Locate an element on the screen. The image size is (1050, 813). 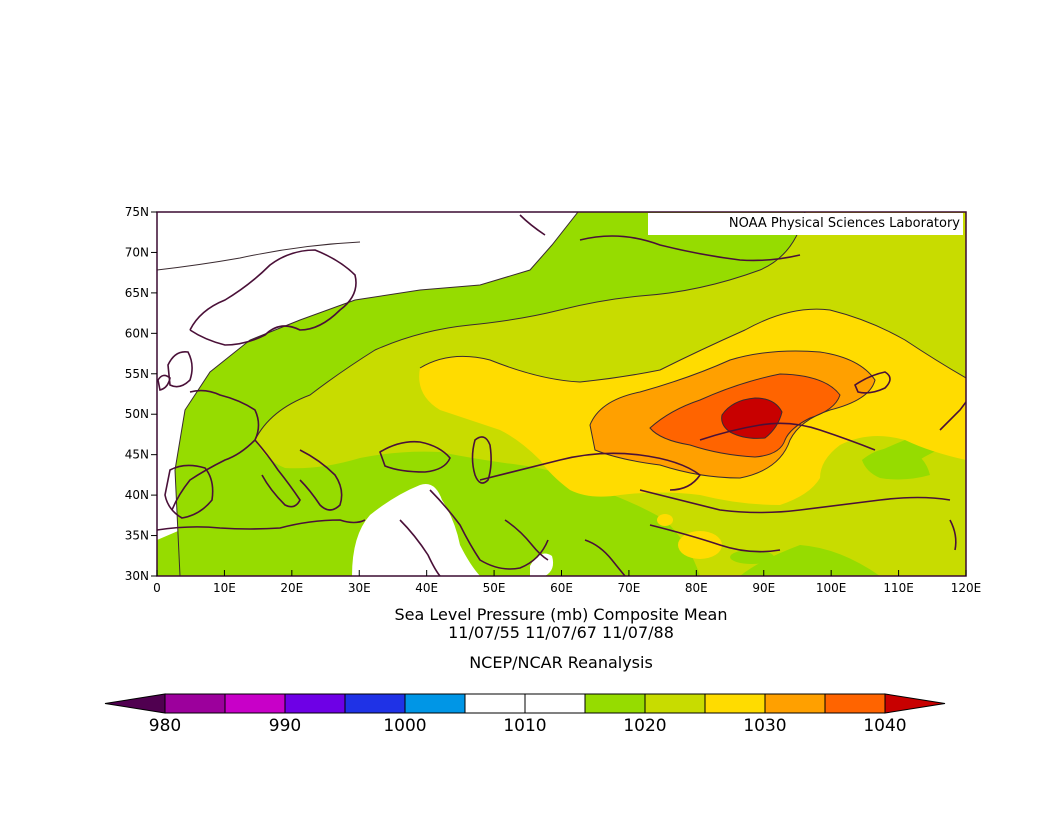
coast-pacific-edge is located at coordinates (952, 416).